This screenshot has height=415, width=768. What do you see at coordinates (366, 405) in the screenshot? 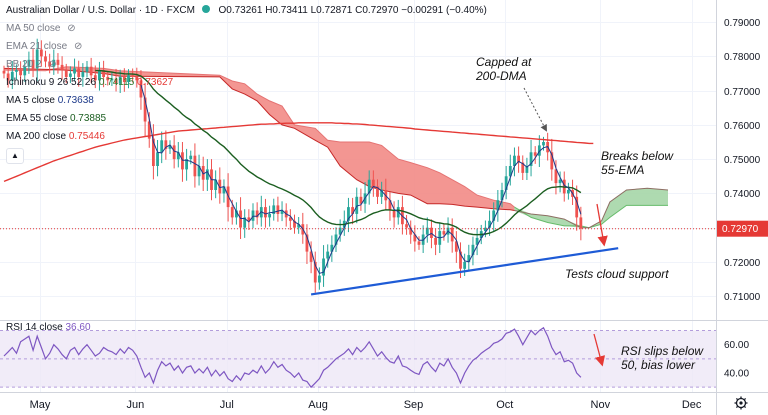
I see `time-axis: May Jun Jul Aug Sep Oct Nov Dec` at bounding box center [366, 405].